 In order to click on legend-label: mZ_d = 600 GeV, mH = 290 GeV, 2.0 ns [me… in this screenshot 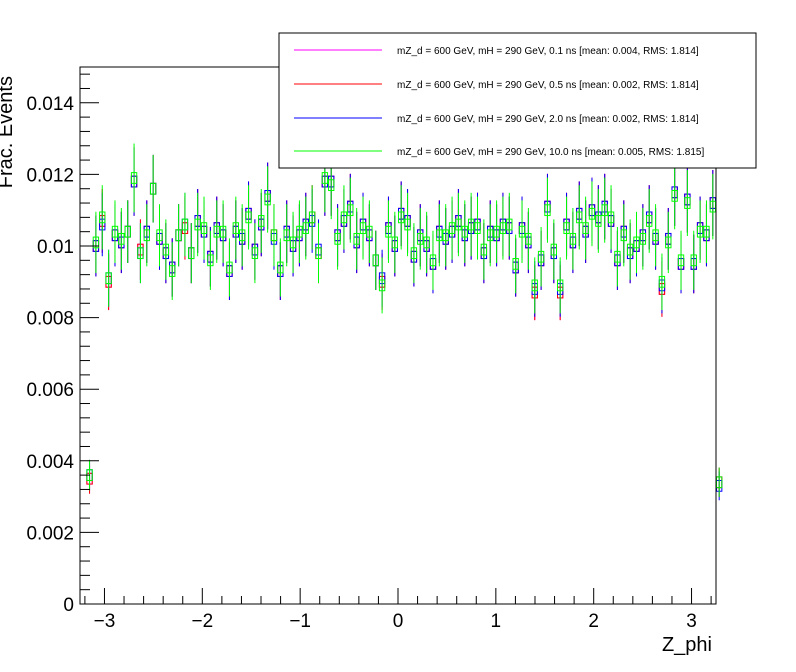, I will do `click(548, 119)`.